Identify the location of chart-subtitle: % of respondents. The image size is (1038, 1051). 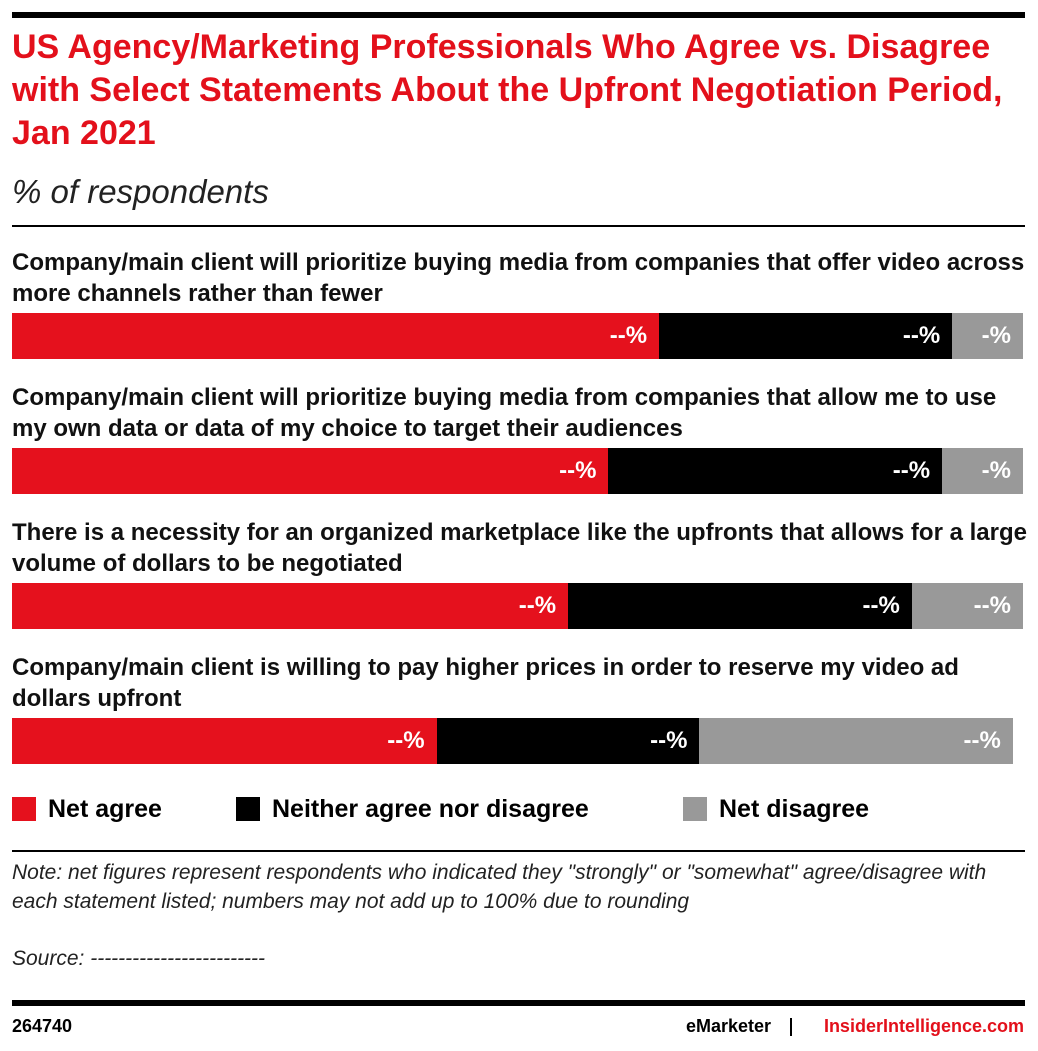
(140, 191).